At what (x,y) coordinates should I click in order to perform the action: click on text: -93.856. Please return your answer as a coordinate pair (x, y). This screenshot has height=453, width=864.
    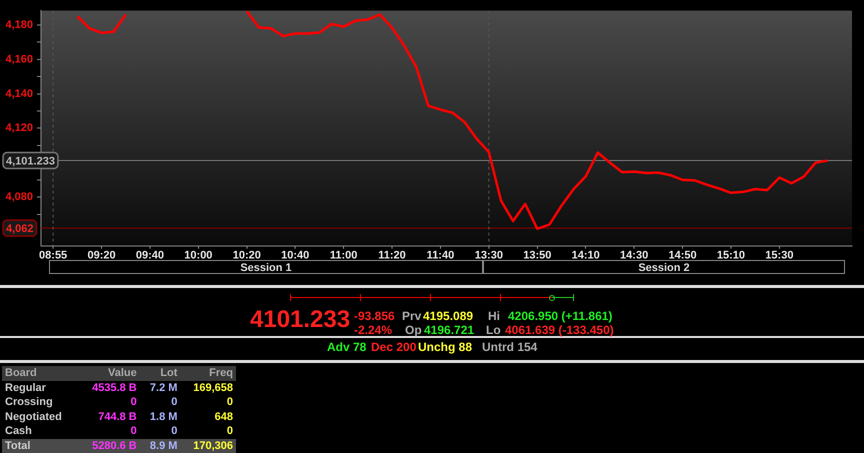
    Looking at the image, I should click on (374, 316).